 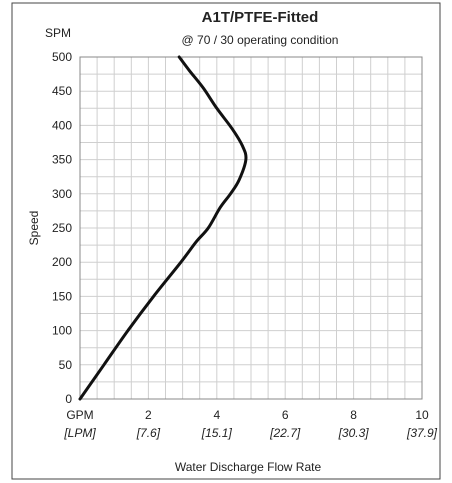 I want to click on y-tick-label: 50, so click(x=66, y=365).